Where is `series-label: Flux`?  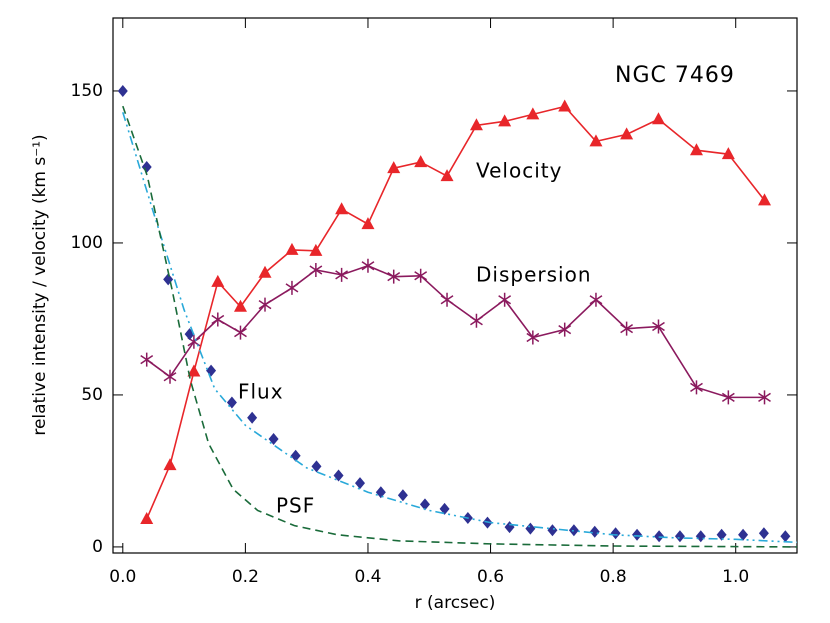 series-label: Flux is located at coordinates (261, 392).